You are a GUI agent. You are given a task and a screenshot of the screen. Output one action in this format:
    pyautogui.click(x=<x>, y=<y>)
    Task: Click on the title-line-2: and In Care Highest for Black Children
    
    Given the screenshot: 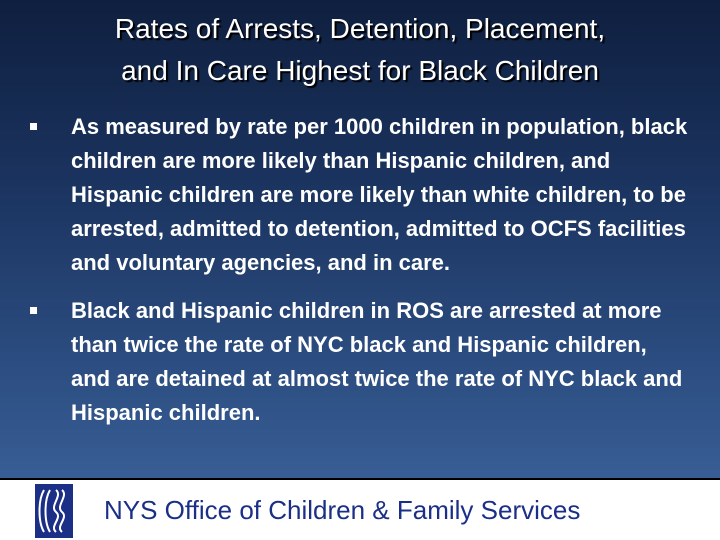 What is the action you would take?
    pyautogui.click(x=360, y=70)
    